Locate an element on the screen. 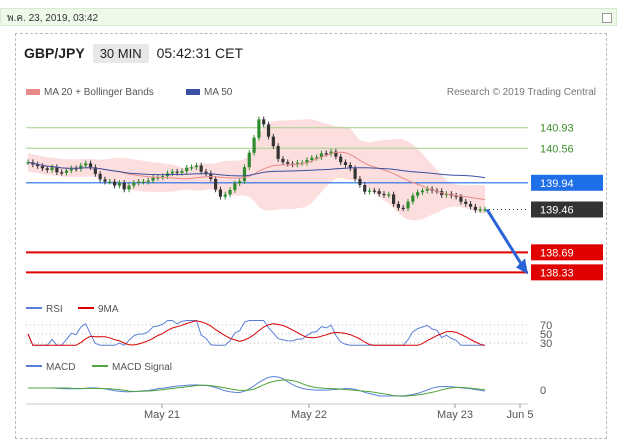 The width and height of the screenshot is (617, 447). macd-legend-label: MACD is located at coordinates (60, 367).